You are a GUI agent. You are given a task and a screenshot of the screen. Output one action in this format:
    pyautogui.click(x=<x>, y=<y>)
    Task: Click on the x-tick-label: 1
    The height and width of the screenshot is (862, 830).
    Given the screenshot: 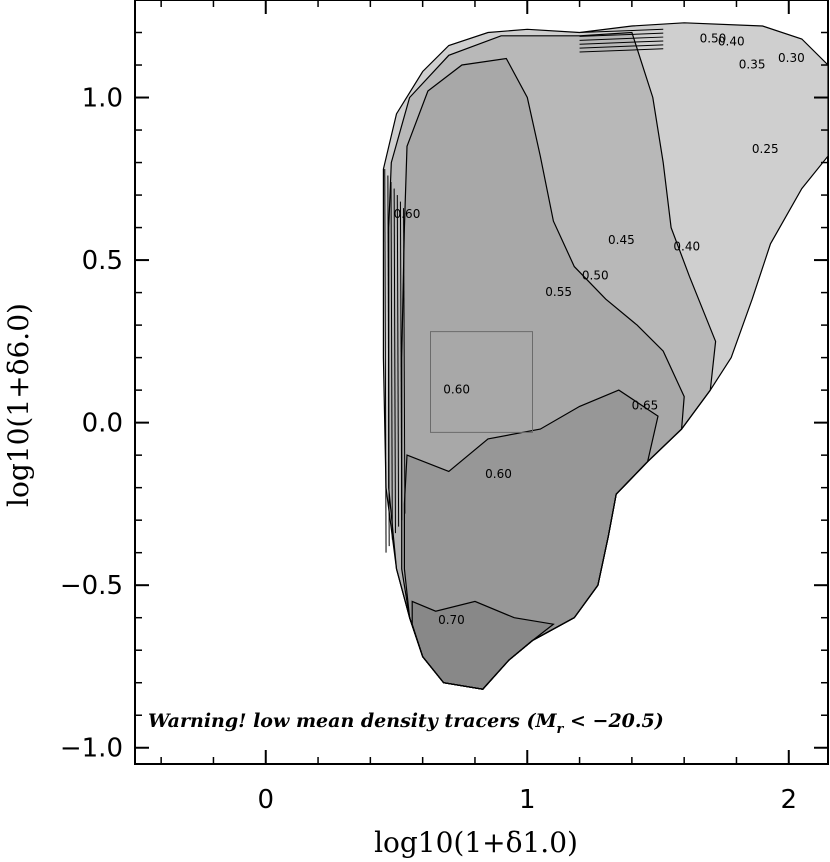 What is the action you would take?
    pyautogui.click(x=527, y=800)
    